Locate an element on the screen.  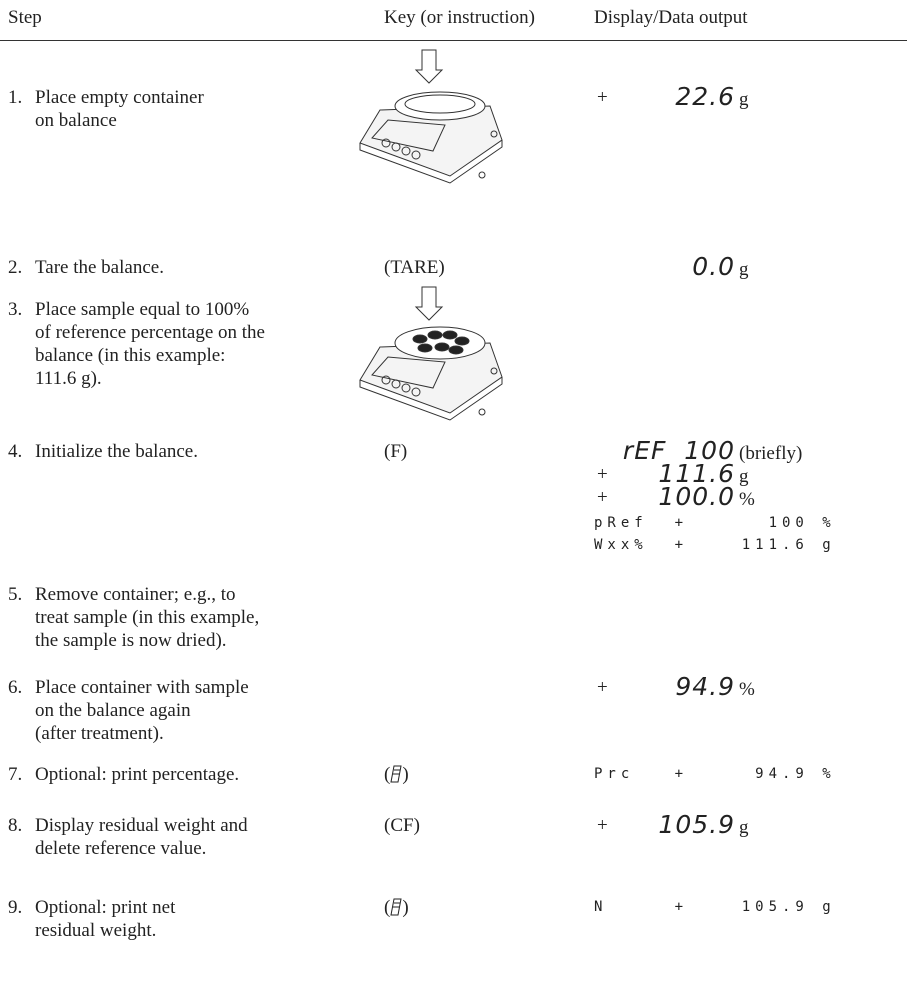
step-number: 5. is located at coordinates (15, 594).